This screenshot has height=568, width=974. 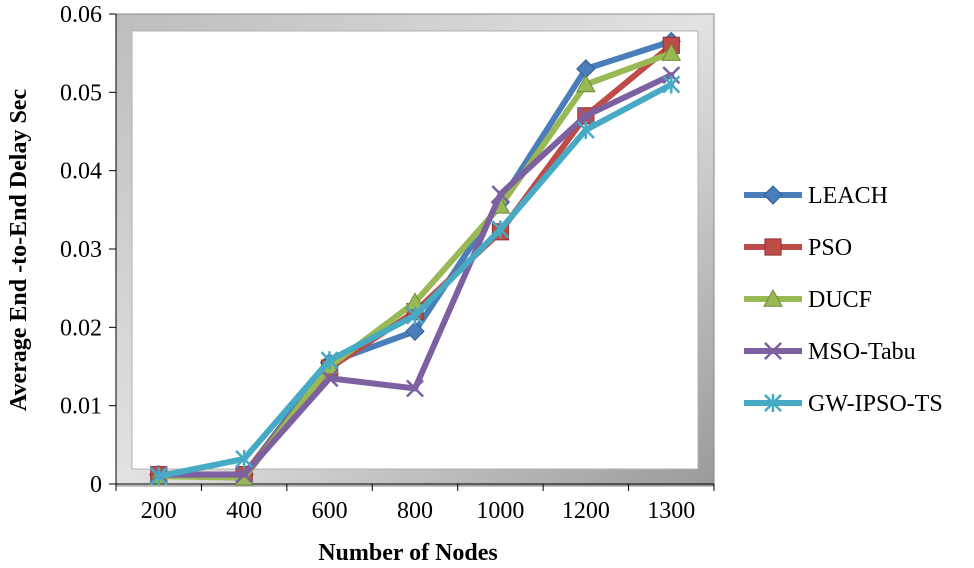 I want to click on legend-label: GW-IPSO-TS, so click(x=875, y=404).